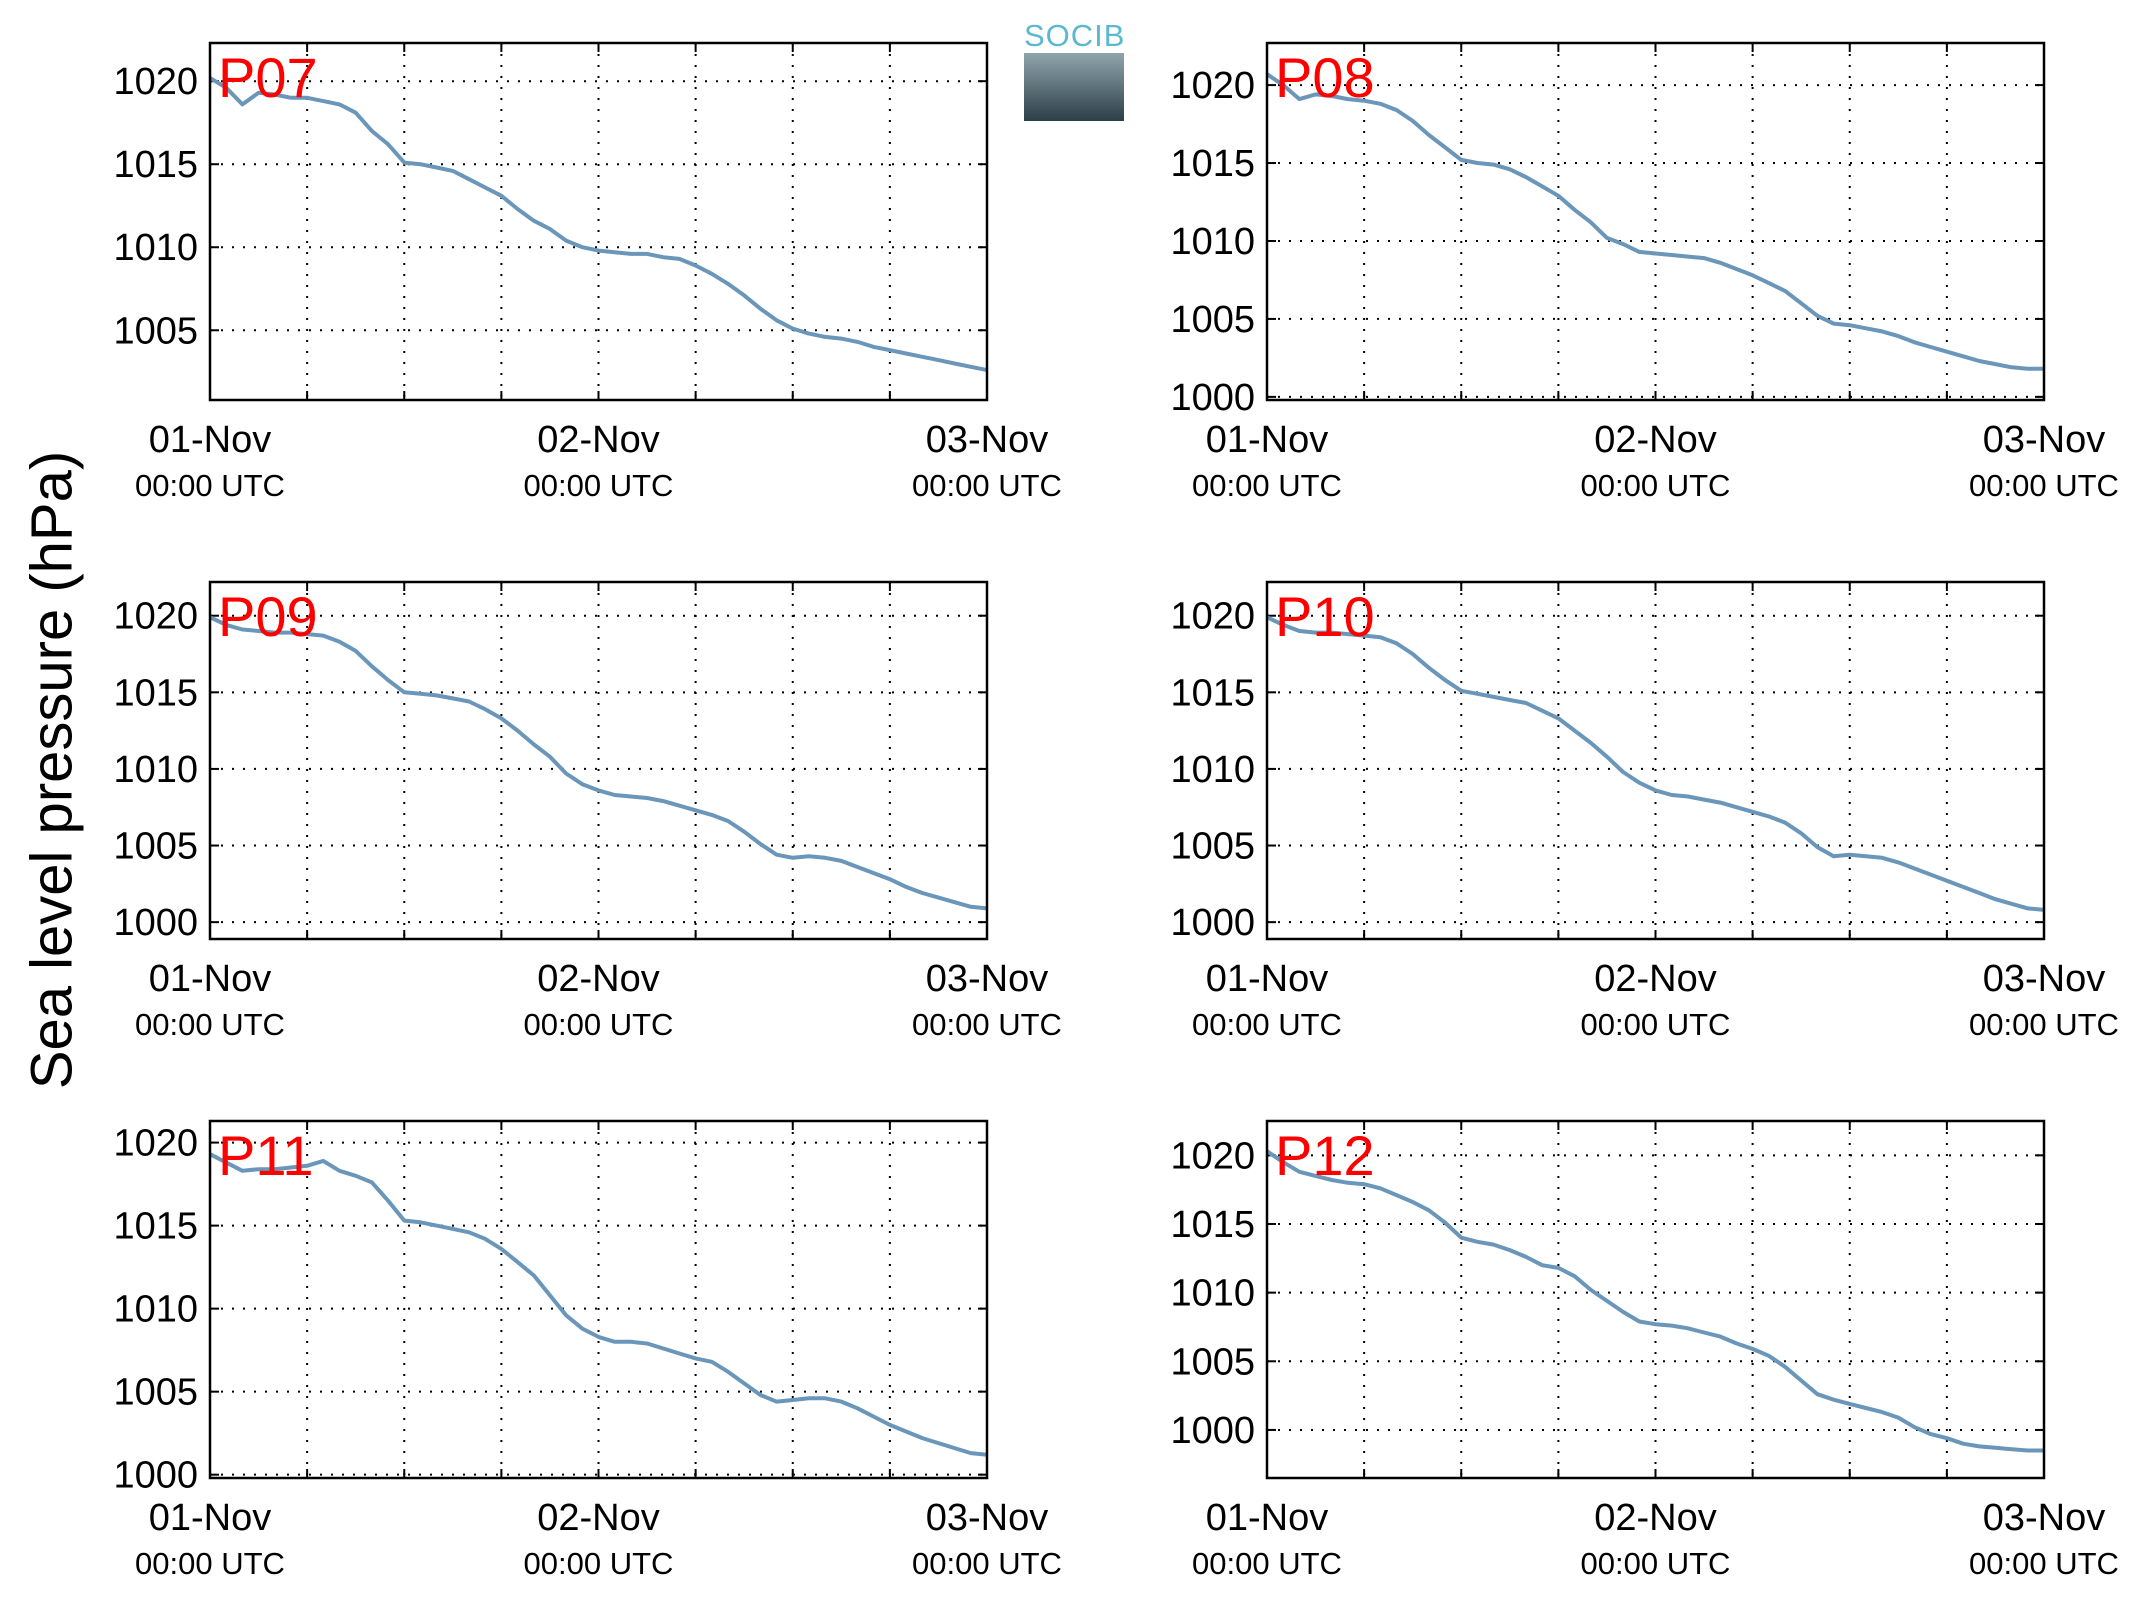  I want to click on station-label: P08, so click(1325, 77).